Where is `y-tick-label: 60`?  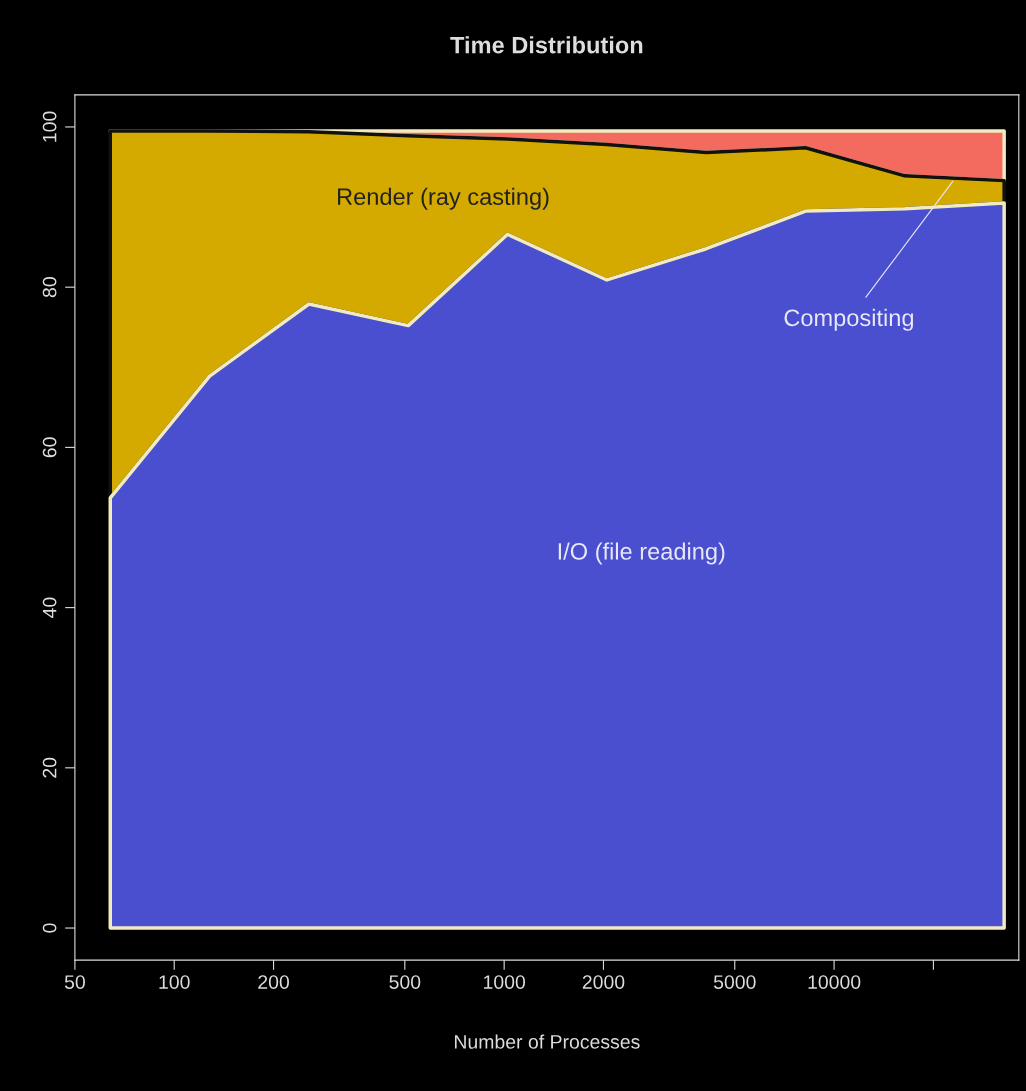 y-tick-label: 60 is located at coordinates (49, 447).